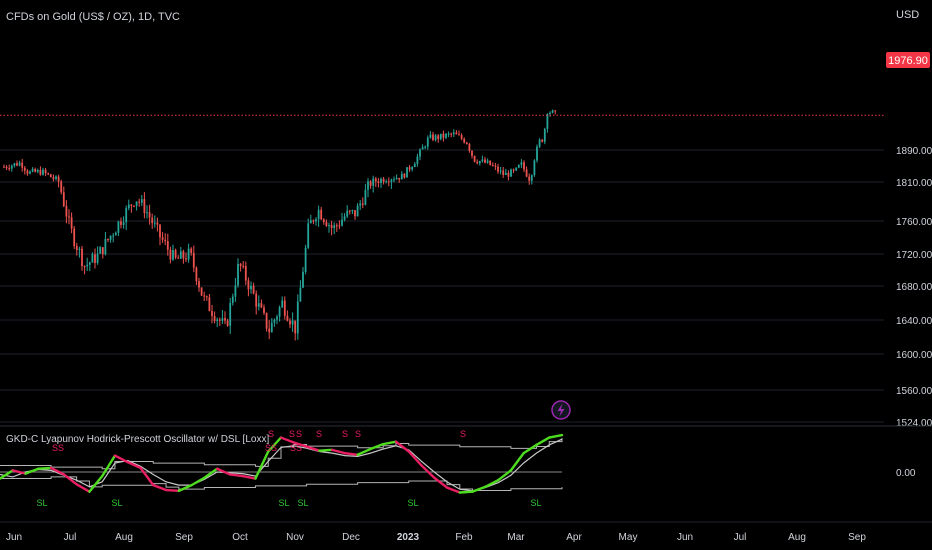 This screenshot has height=550, width=932. I want to click on time-tick-label: Aug, so click(797, 537).